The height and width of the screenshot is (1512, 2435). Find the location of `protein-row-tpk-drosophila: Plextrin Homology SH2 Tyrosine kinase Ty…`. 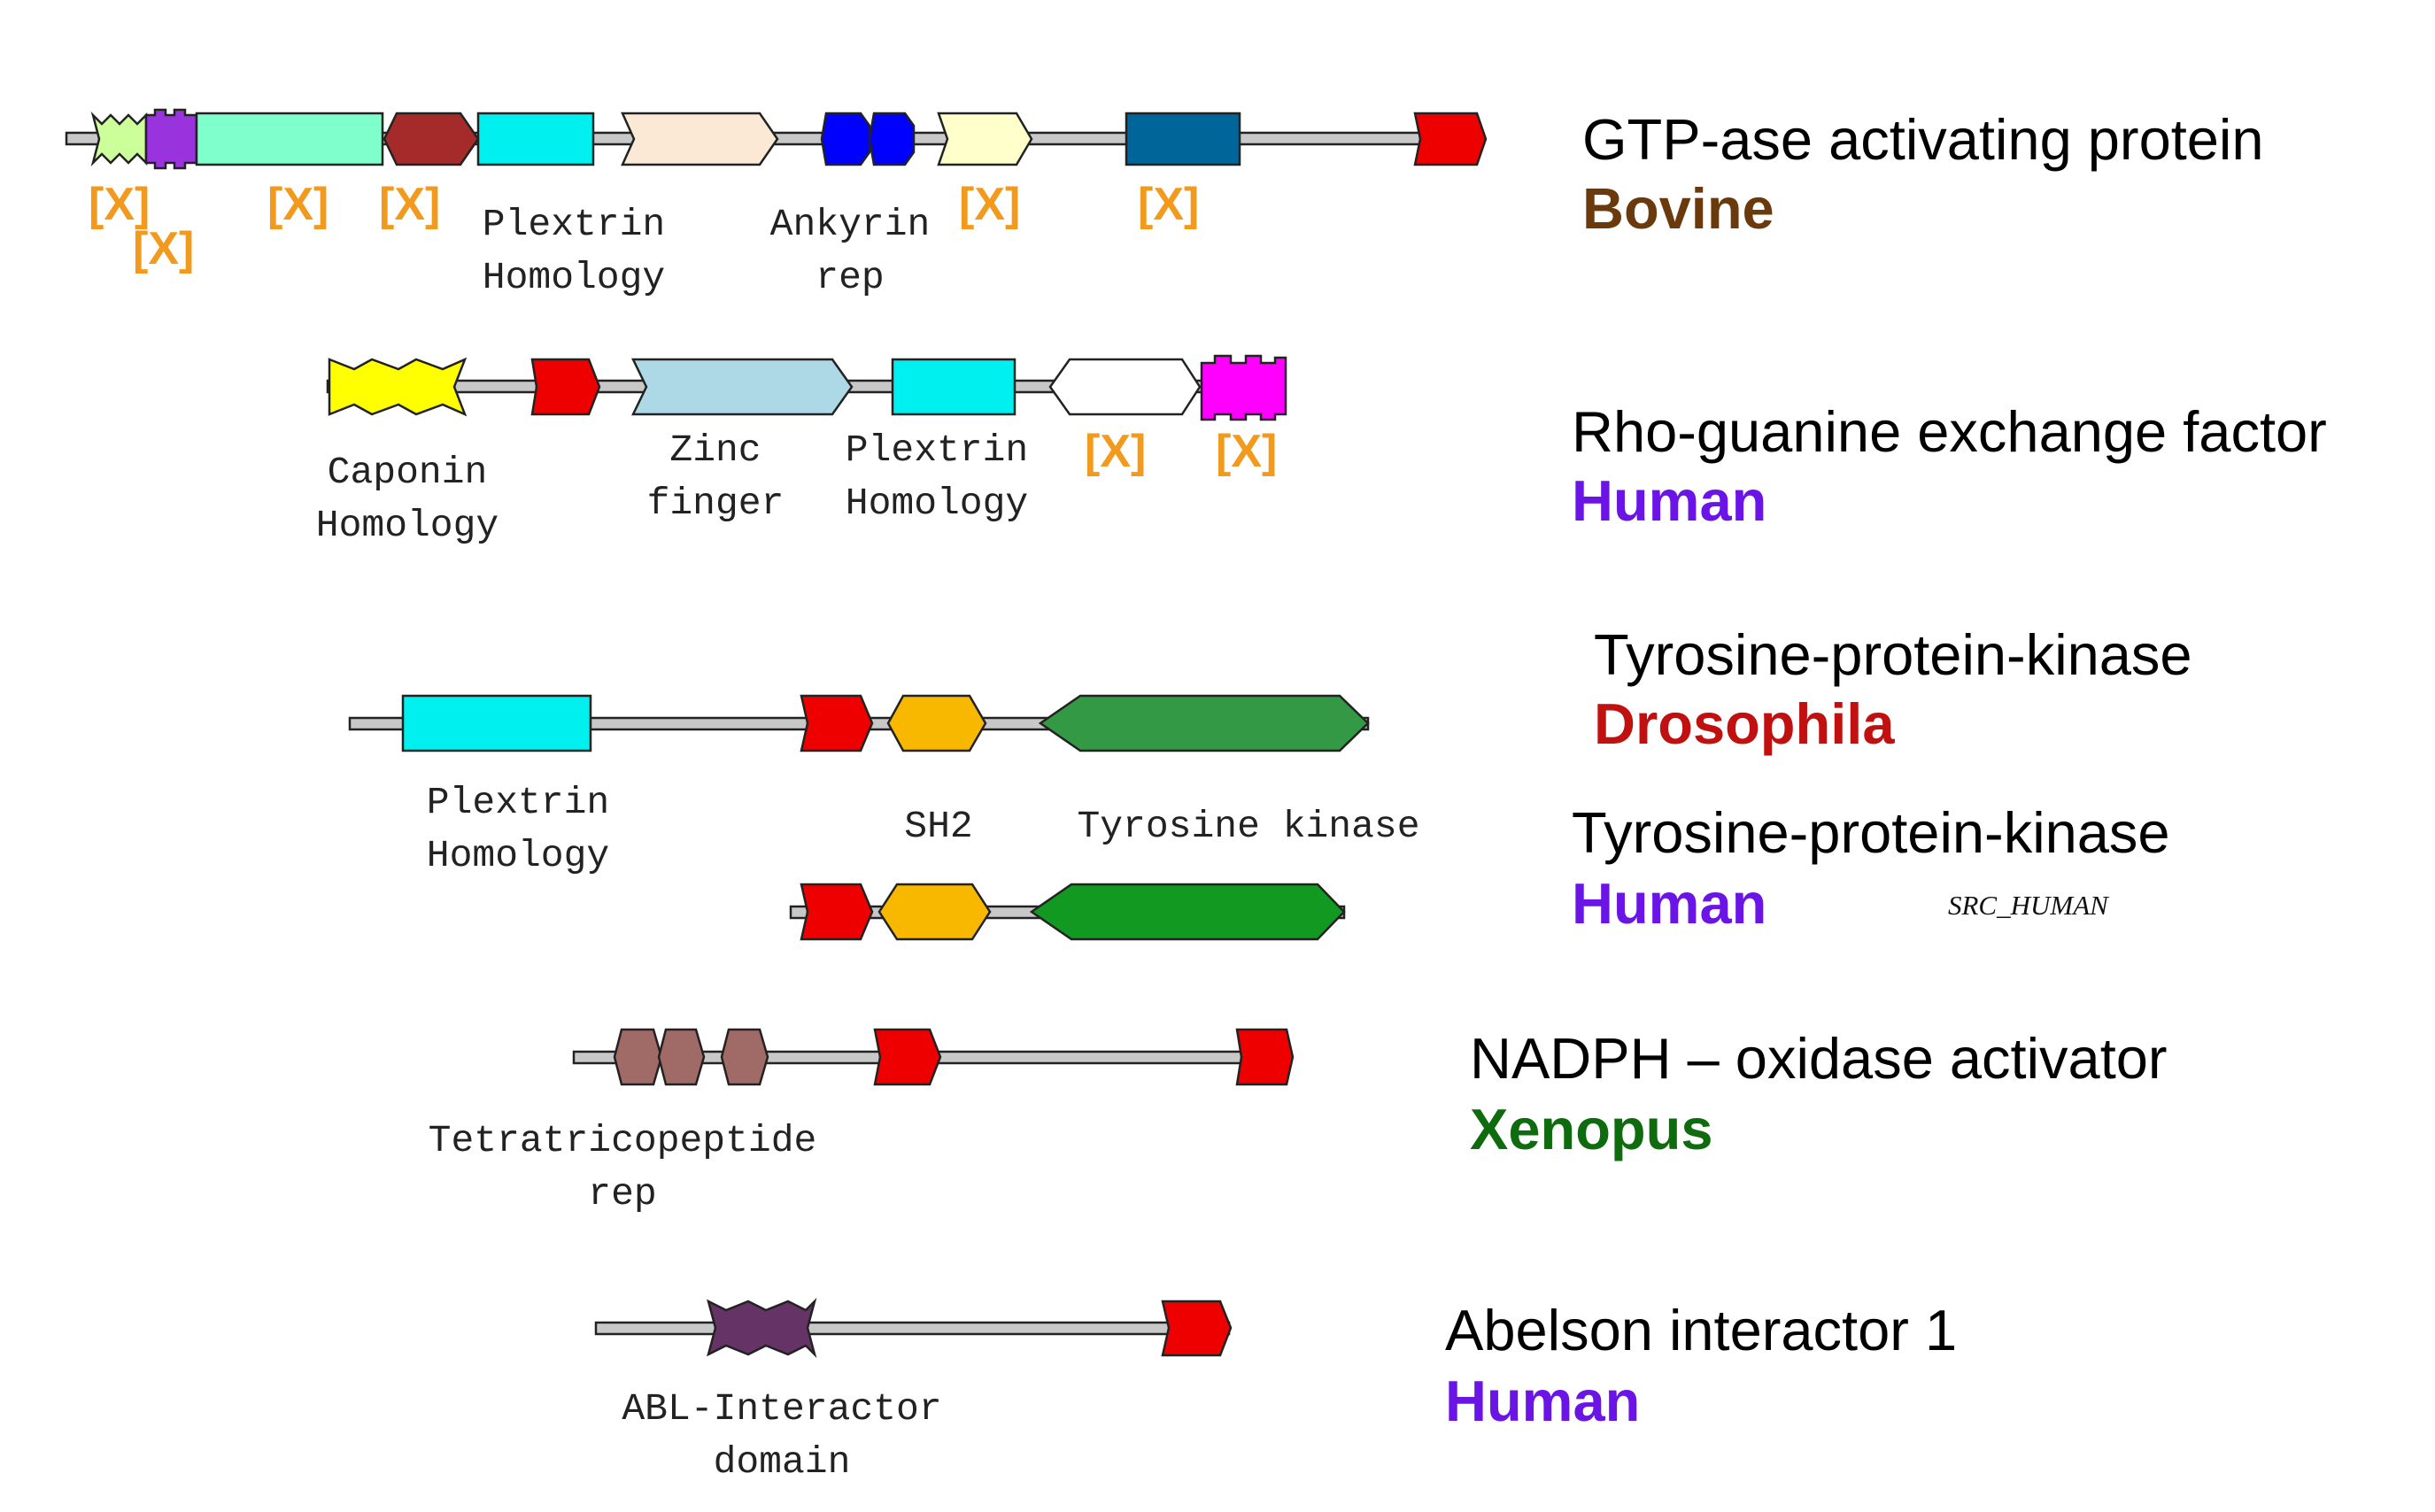

protein-row-tpk-drosophila: Plextrin Homology SH2 Tyrosine kinase Ty… is located at coordinates (1270, 749).